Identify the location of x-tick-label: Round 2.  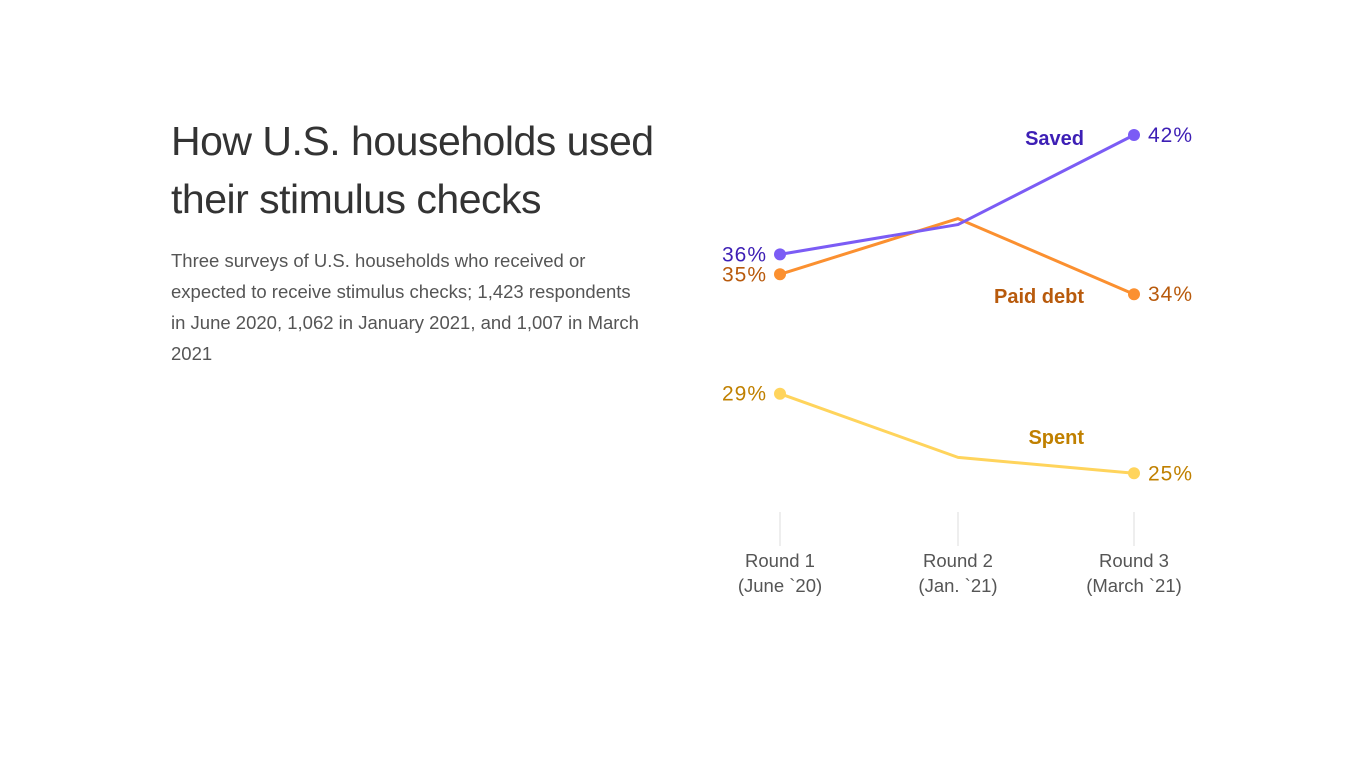
(958, 560).